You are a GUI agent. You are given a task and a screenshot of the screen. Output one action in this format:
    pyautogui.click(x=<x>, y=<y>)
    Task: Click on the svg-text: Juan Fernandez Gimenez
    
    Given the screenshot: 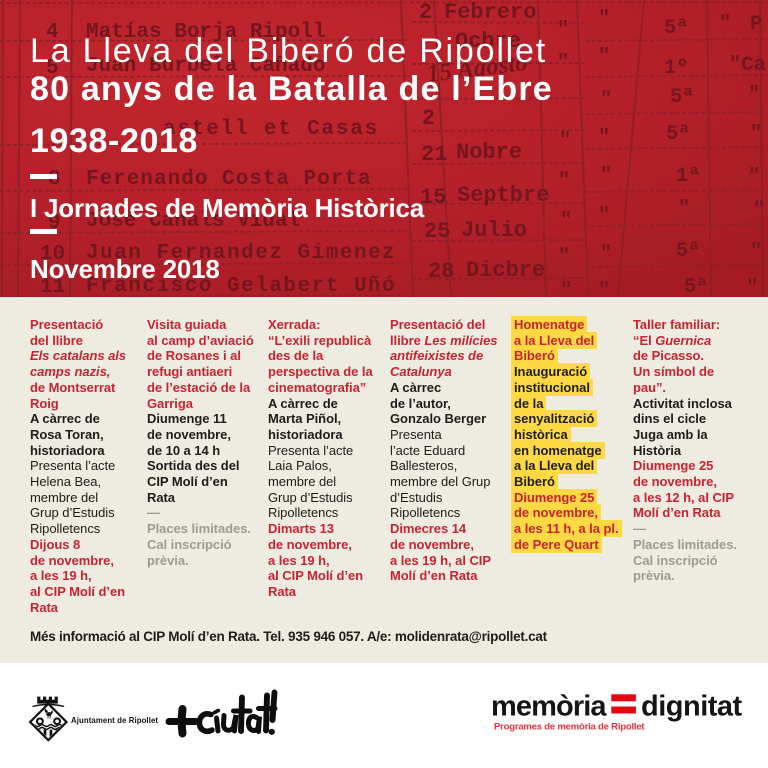 What is the action you would take?
    pyautogui.click(x=241, y=253)
    